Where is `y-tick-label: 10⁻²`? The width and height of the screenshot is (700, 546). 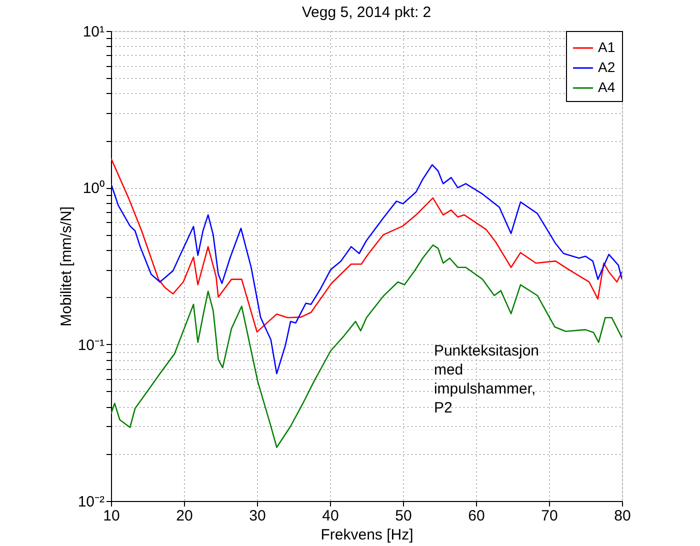
y-tick-label: 10⁻² is located at coordinates (91, 502).